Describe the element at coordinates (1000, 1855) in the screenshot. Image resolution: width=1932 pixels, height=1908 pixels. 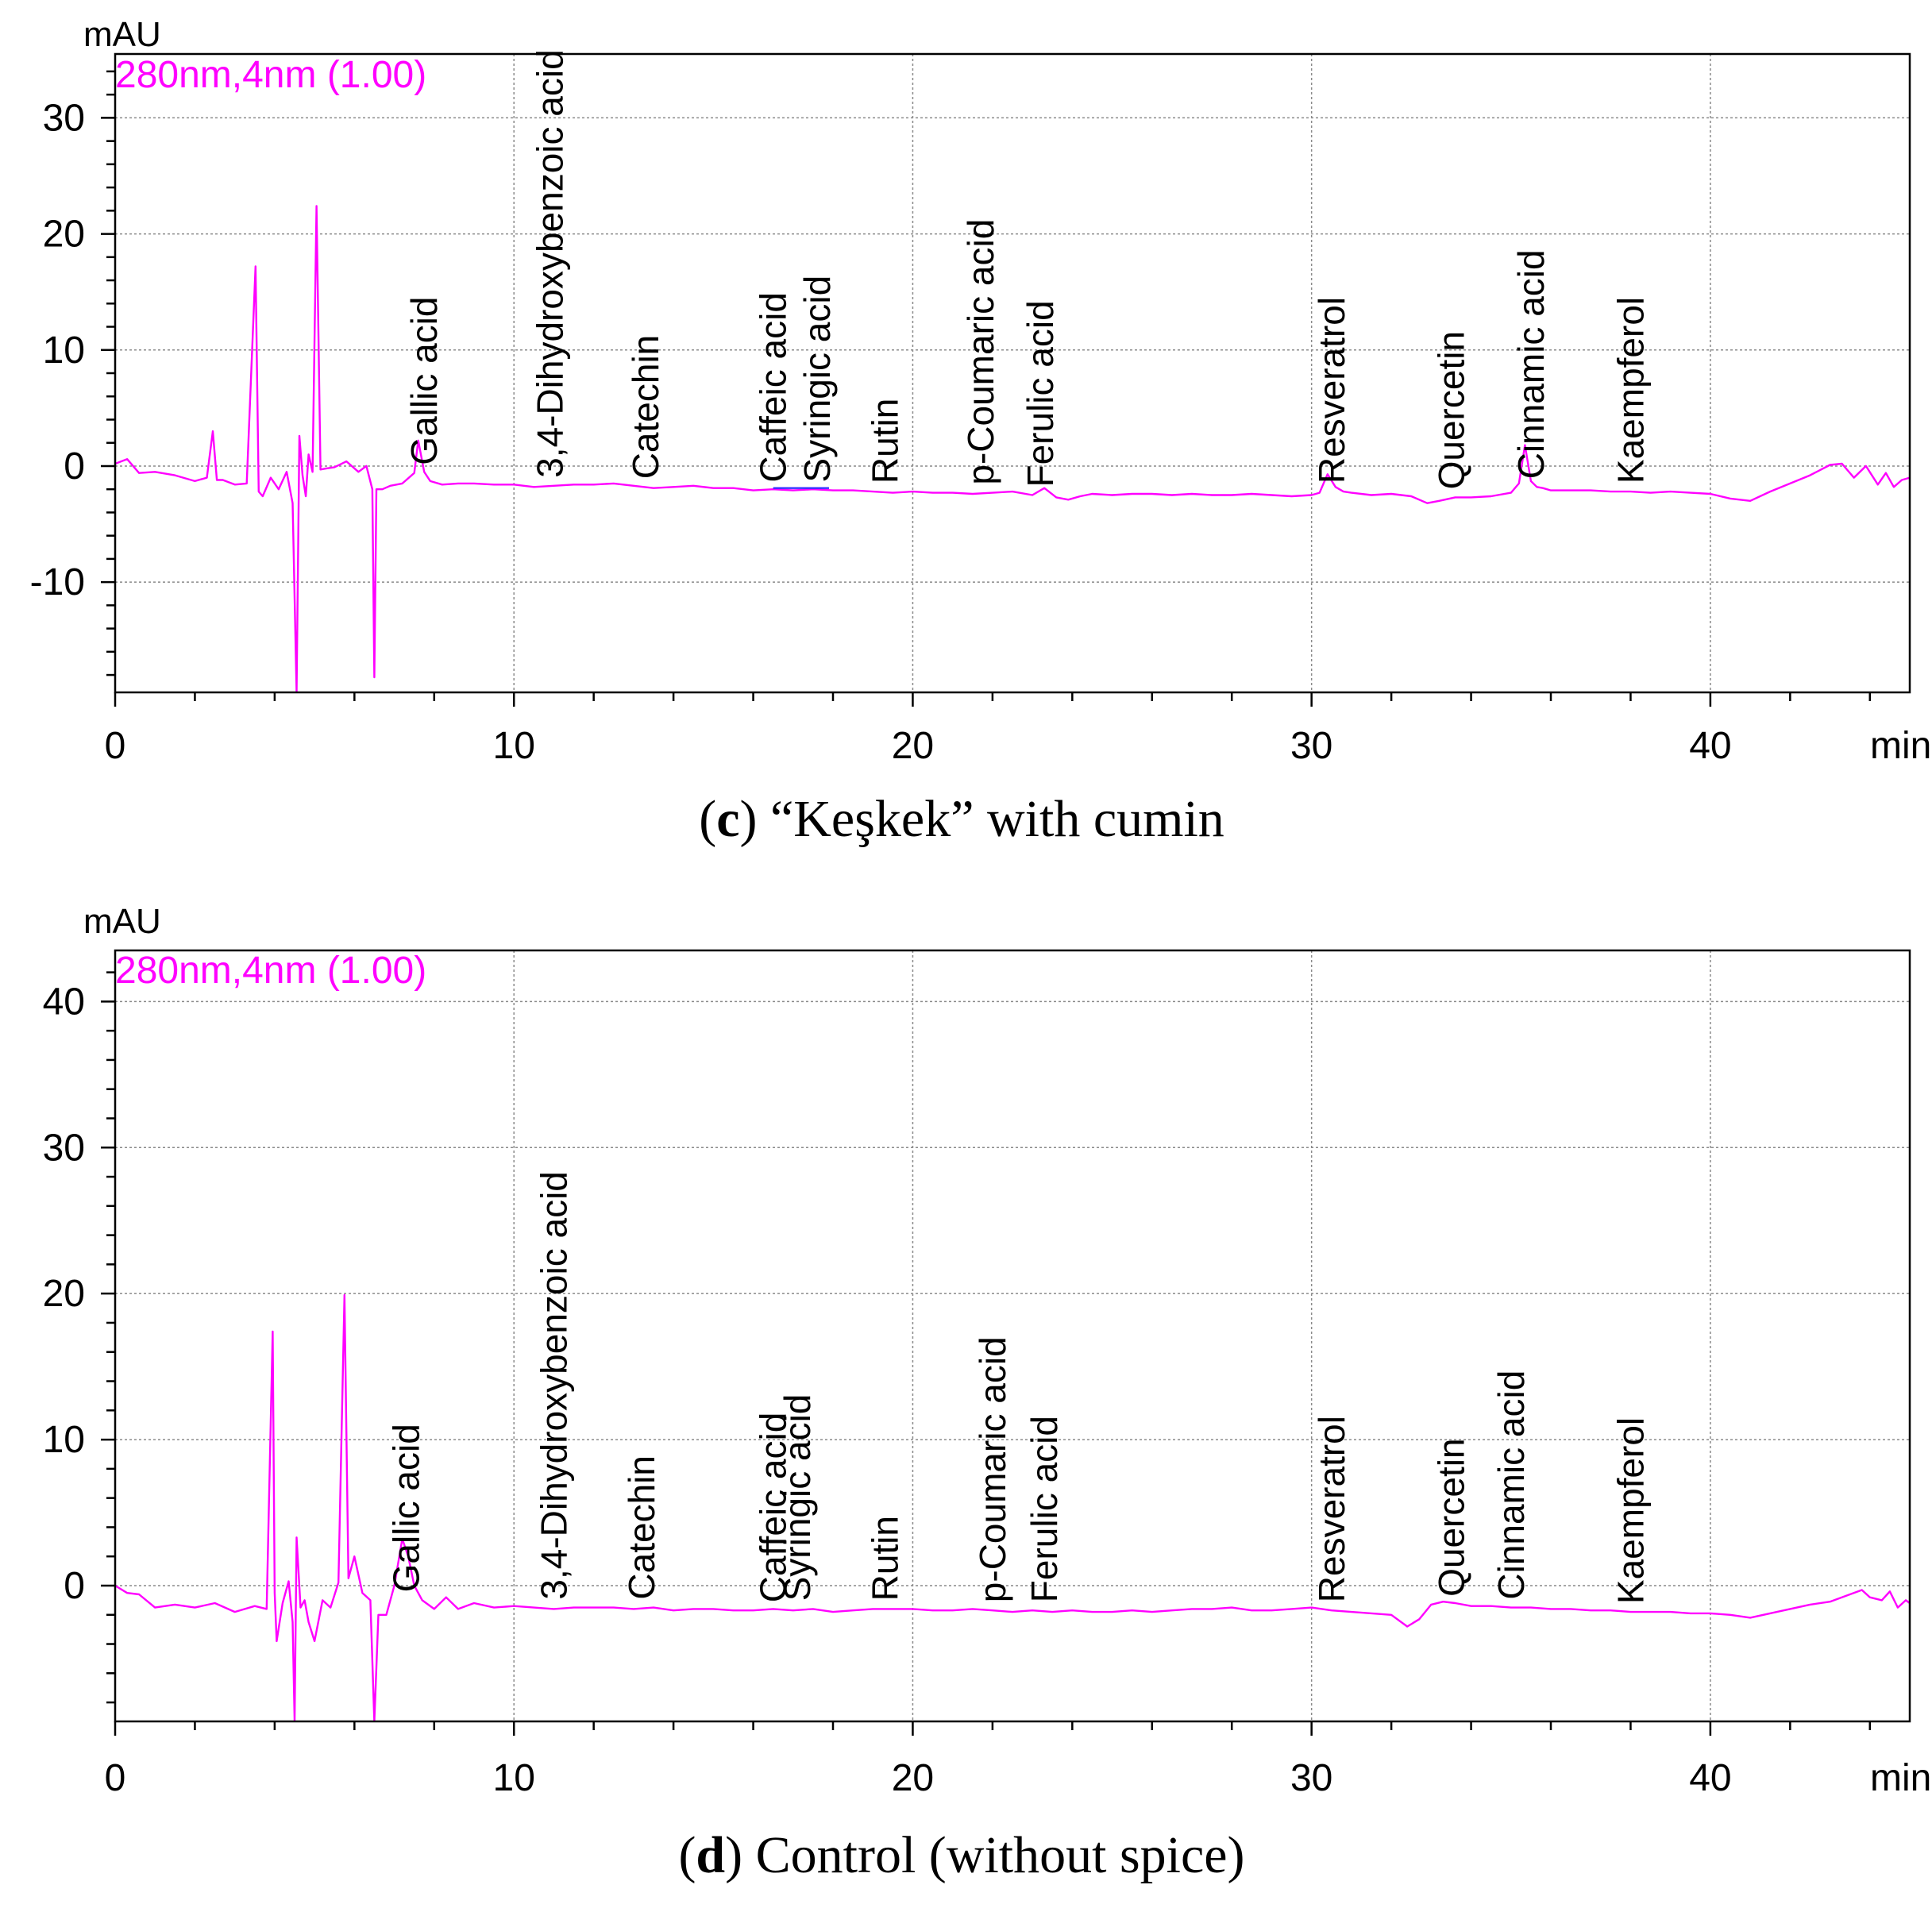
I see `panel-caption-text: Control (without spice)` at that location.